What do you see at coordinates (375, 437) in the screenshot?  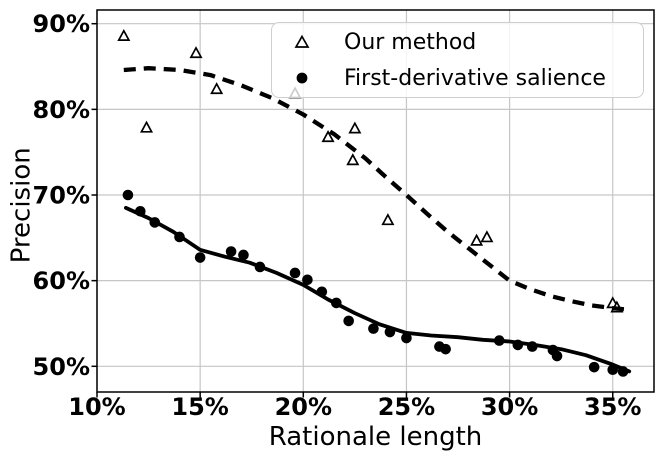 I see `x-axis-title: Rationale length` at bounding box center [375, 437].